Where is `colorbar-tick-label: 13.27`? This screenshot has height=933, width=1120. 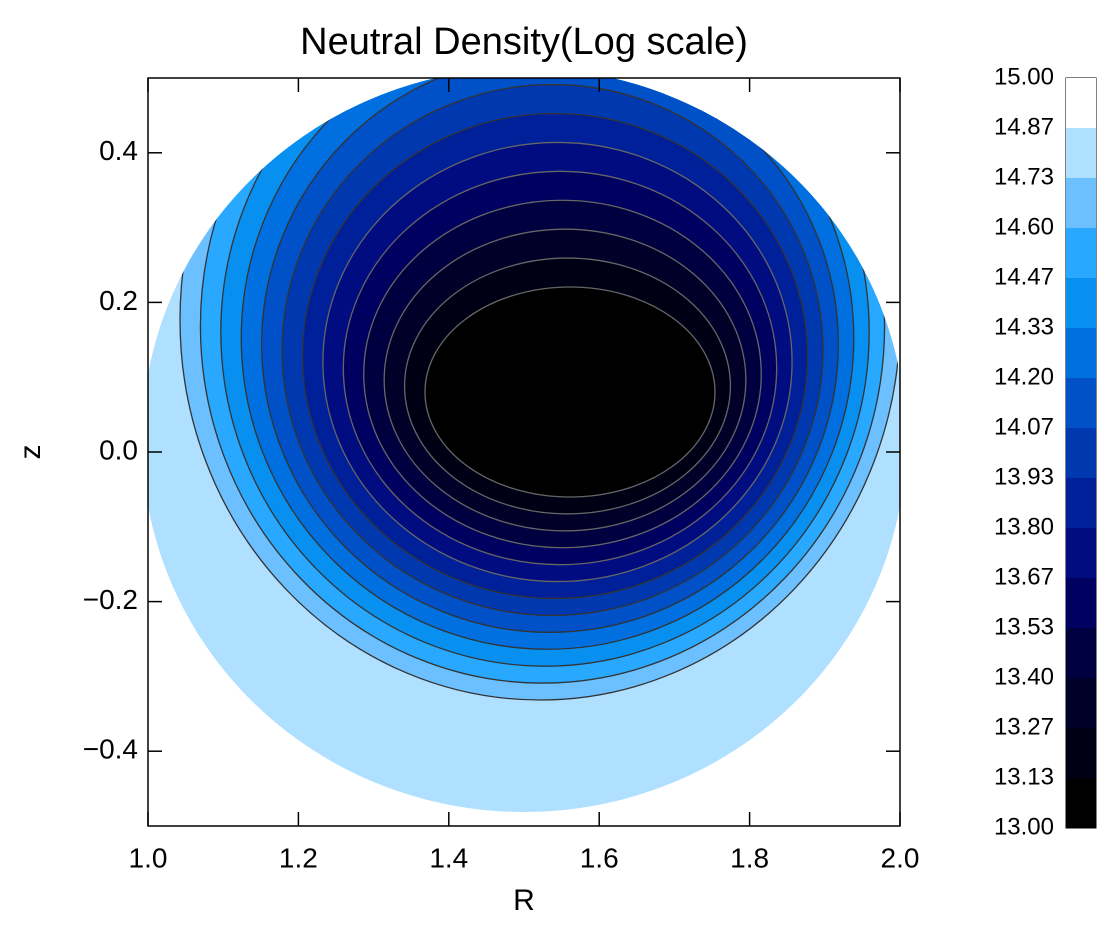 colorbar-tick-label: 13.27 is located at coordinates (1024, 726).